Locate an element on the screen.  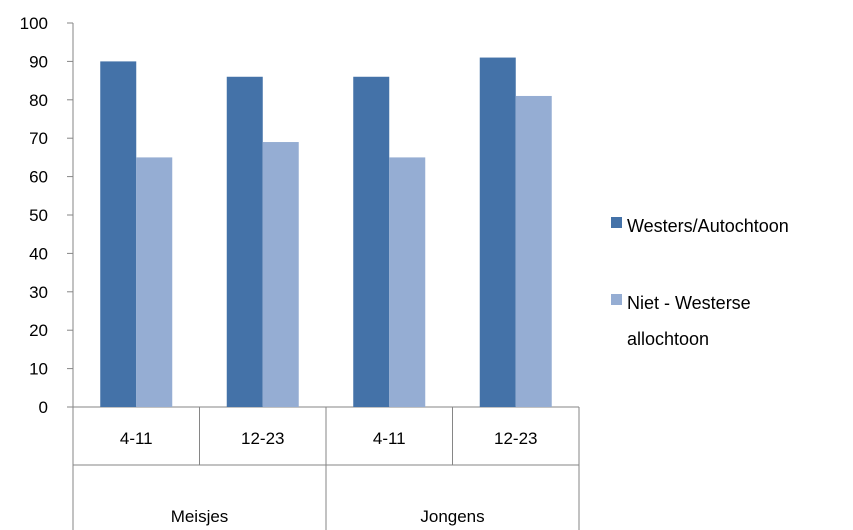
x-group-label: Jongens is located at coordinates (452, 516).